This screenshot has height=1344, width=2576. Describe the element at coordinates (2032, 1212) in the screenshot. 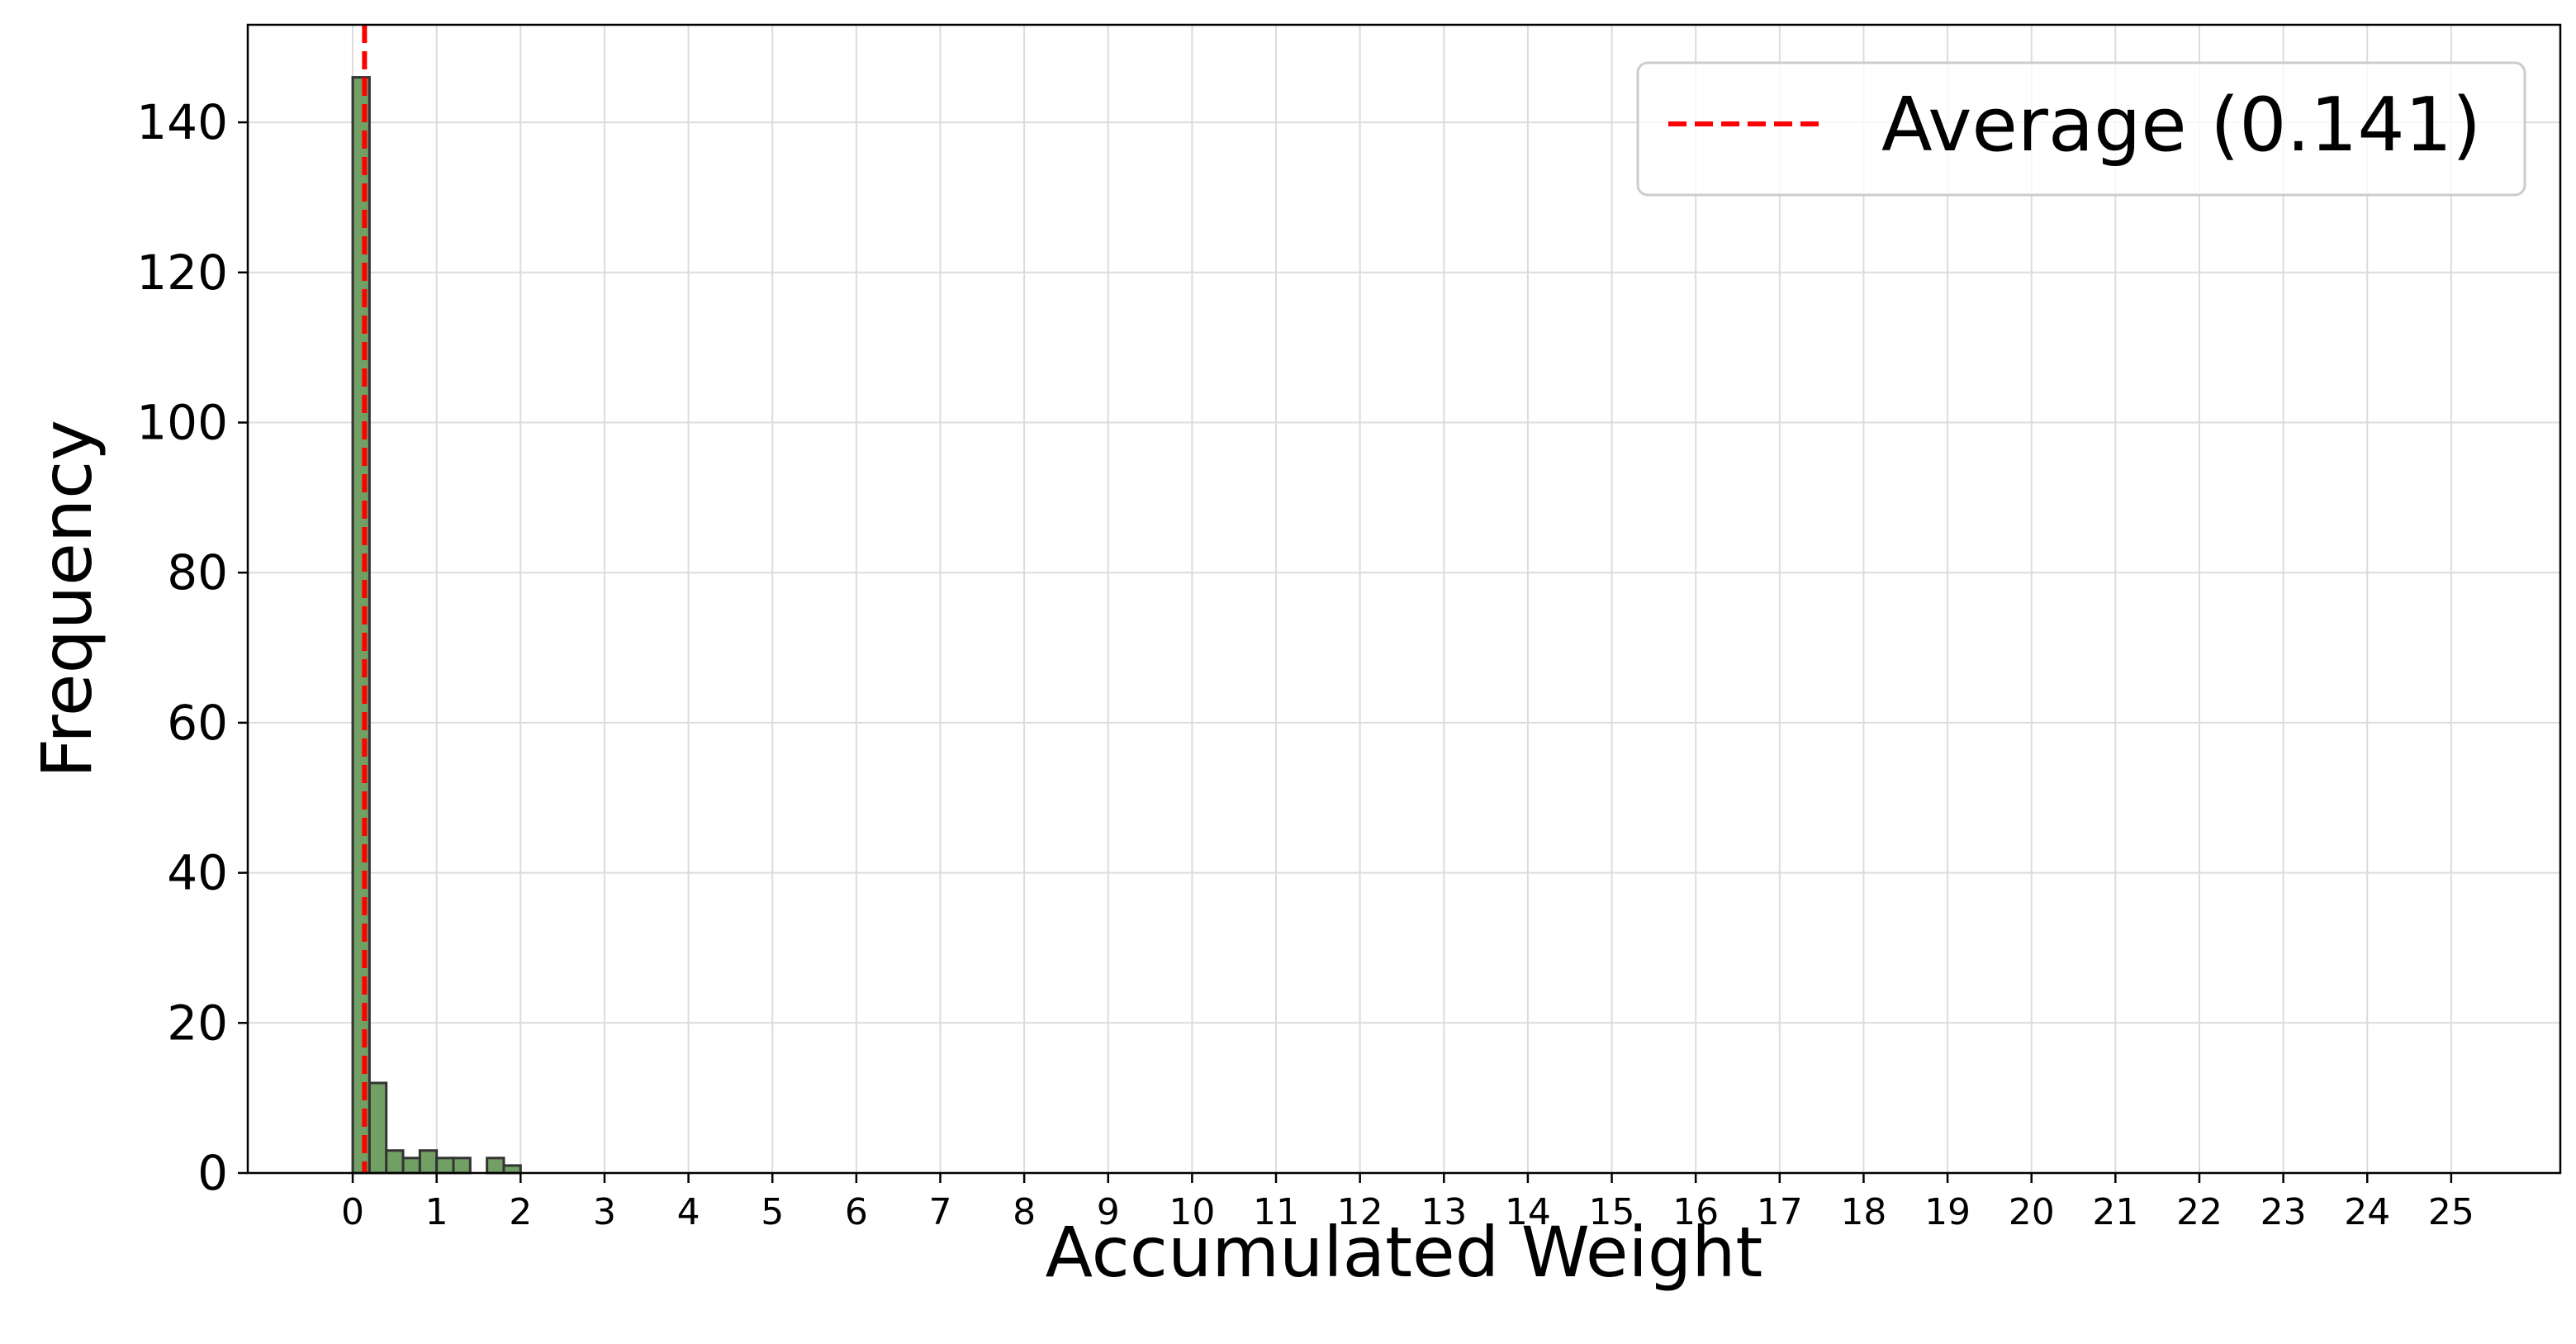

I see `x-tick-label: 20` at that location.